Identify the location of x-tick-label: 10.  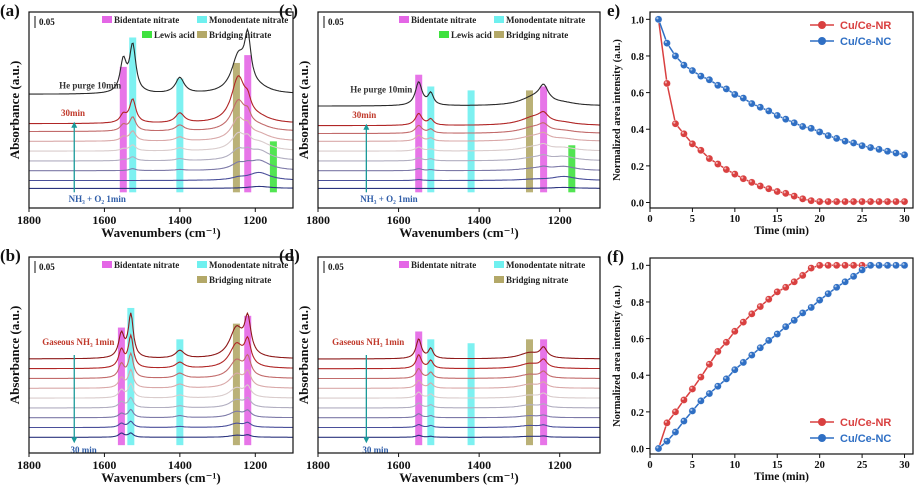
(735, 219).